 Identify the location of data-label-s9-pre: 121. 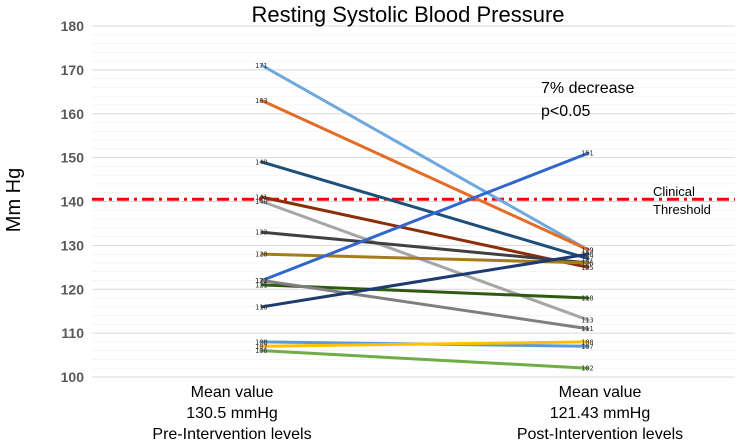
(261, 285).